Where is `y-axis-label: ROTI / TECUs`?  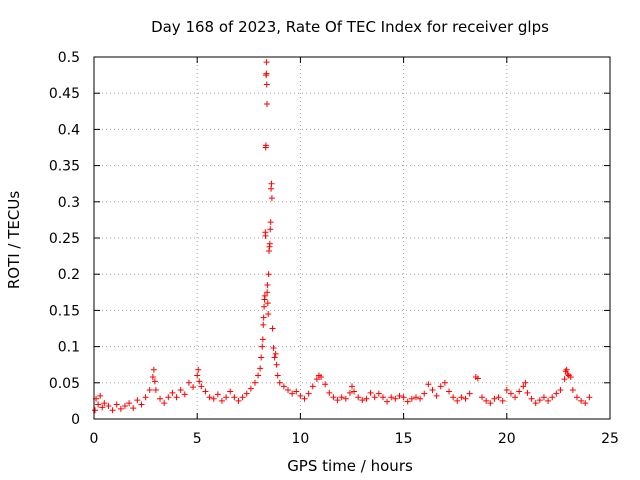
y-axis-label: ROTI / TECUs is located at coordinates (14, 240).